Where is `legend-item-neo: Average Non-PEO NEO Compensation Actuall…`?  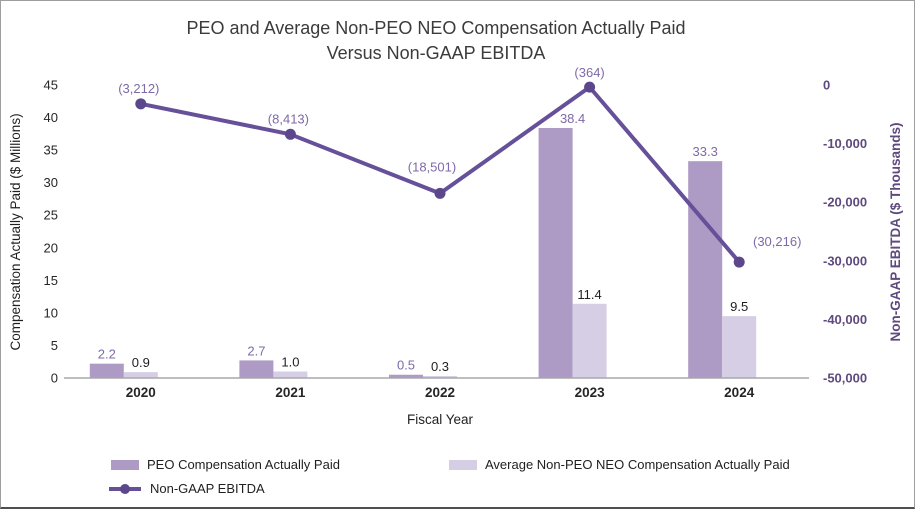 legend-item-neo: Average Non-PEO NEO Compensation Actuall… is located at coordinates (619, 464).